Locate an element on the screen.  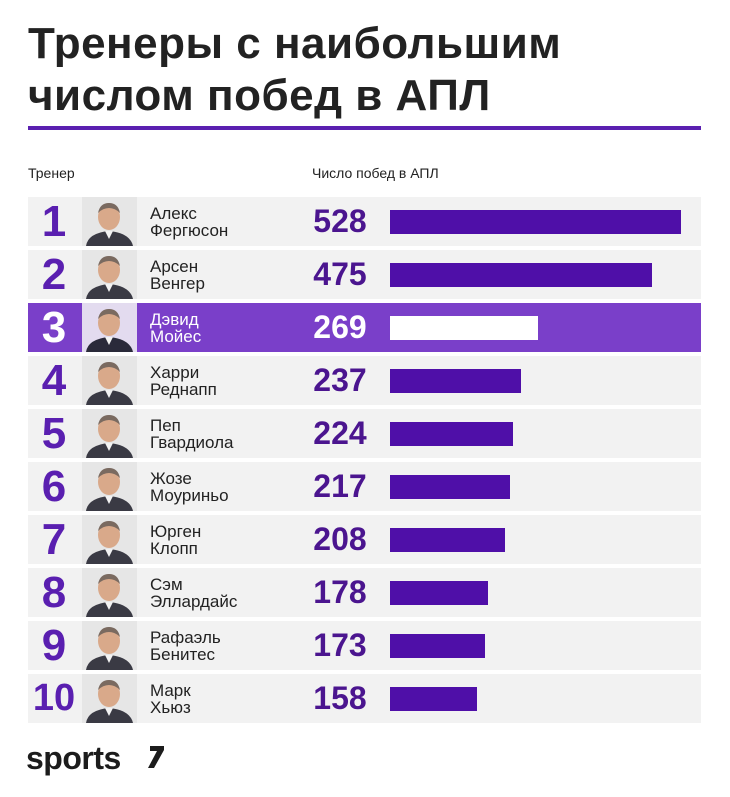
coach-row: 9 Рафаэль Бенитес 173 is located at coordinates (364, 645).